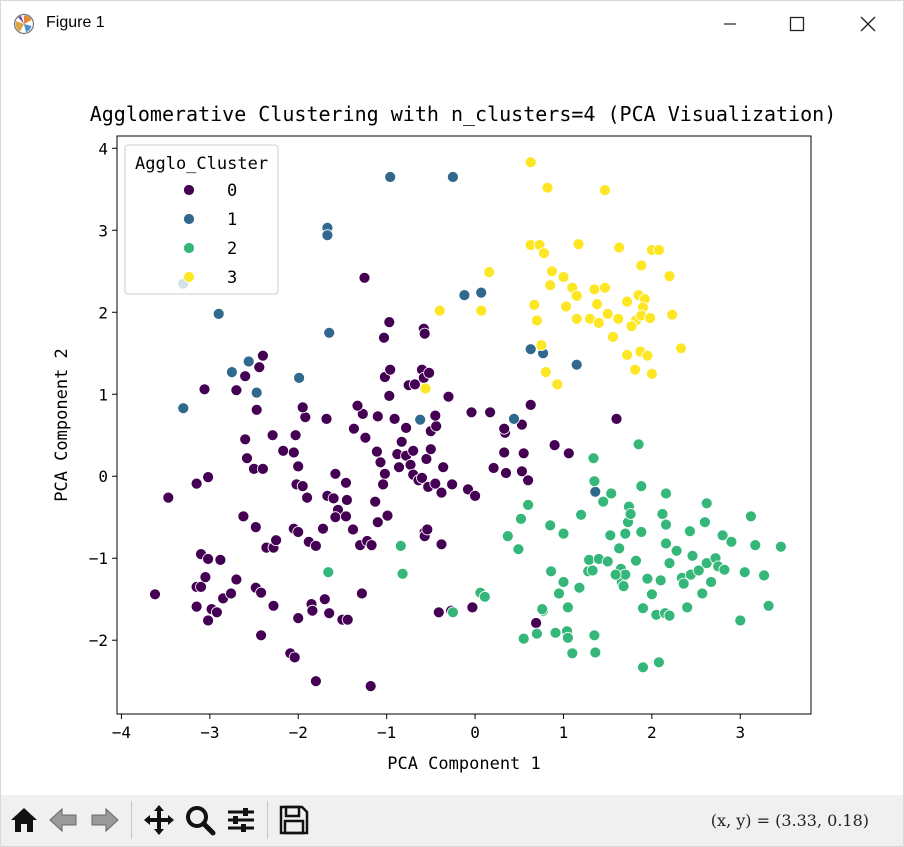 The width and height of the screenshot is (904, 847). I want to click on maximize-button, so click(797, 24).